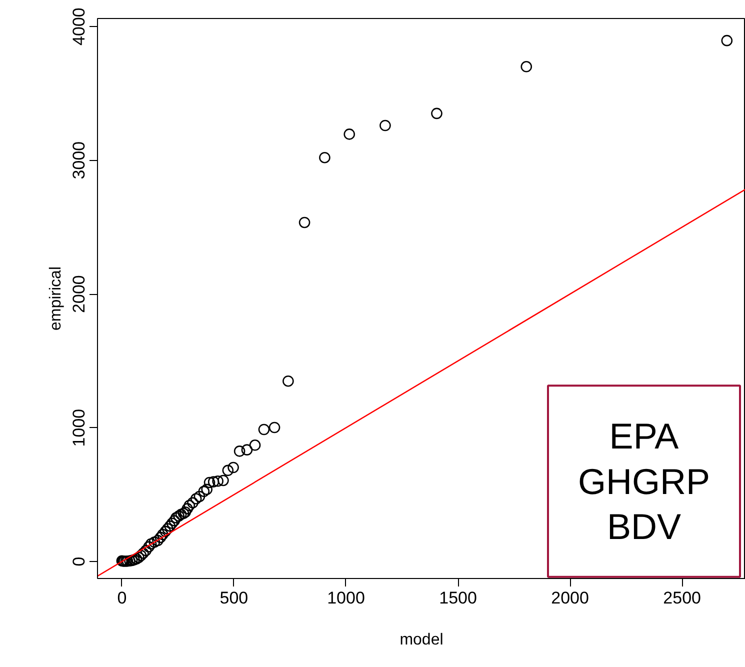 The width and height of the screenshot is (745, 667). I want to click on x-tick-label: 2500, so click(682, 598).